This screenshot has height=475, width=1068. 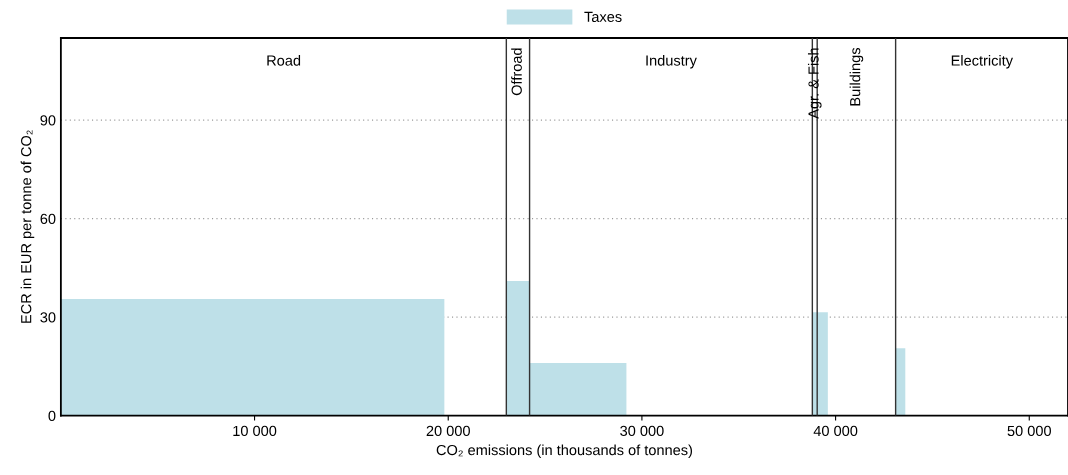 I want to click on legend-label: Taxes, so click(x=603, y=16).